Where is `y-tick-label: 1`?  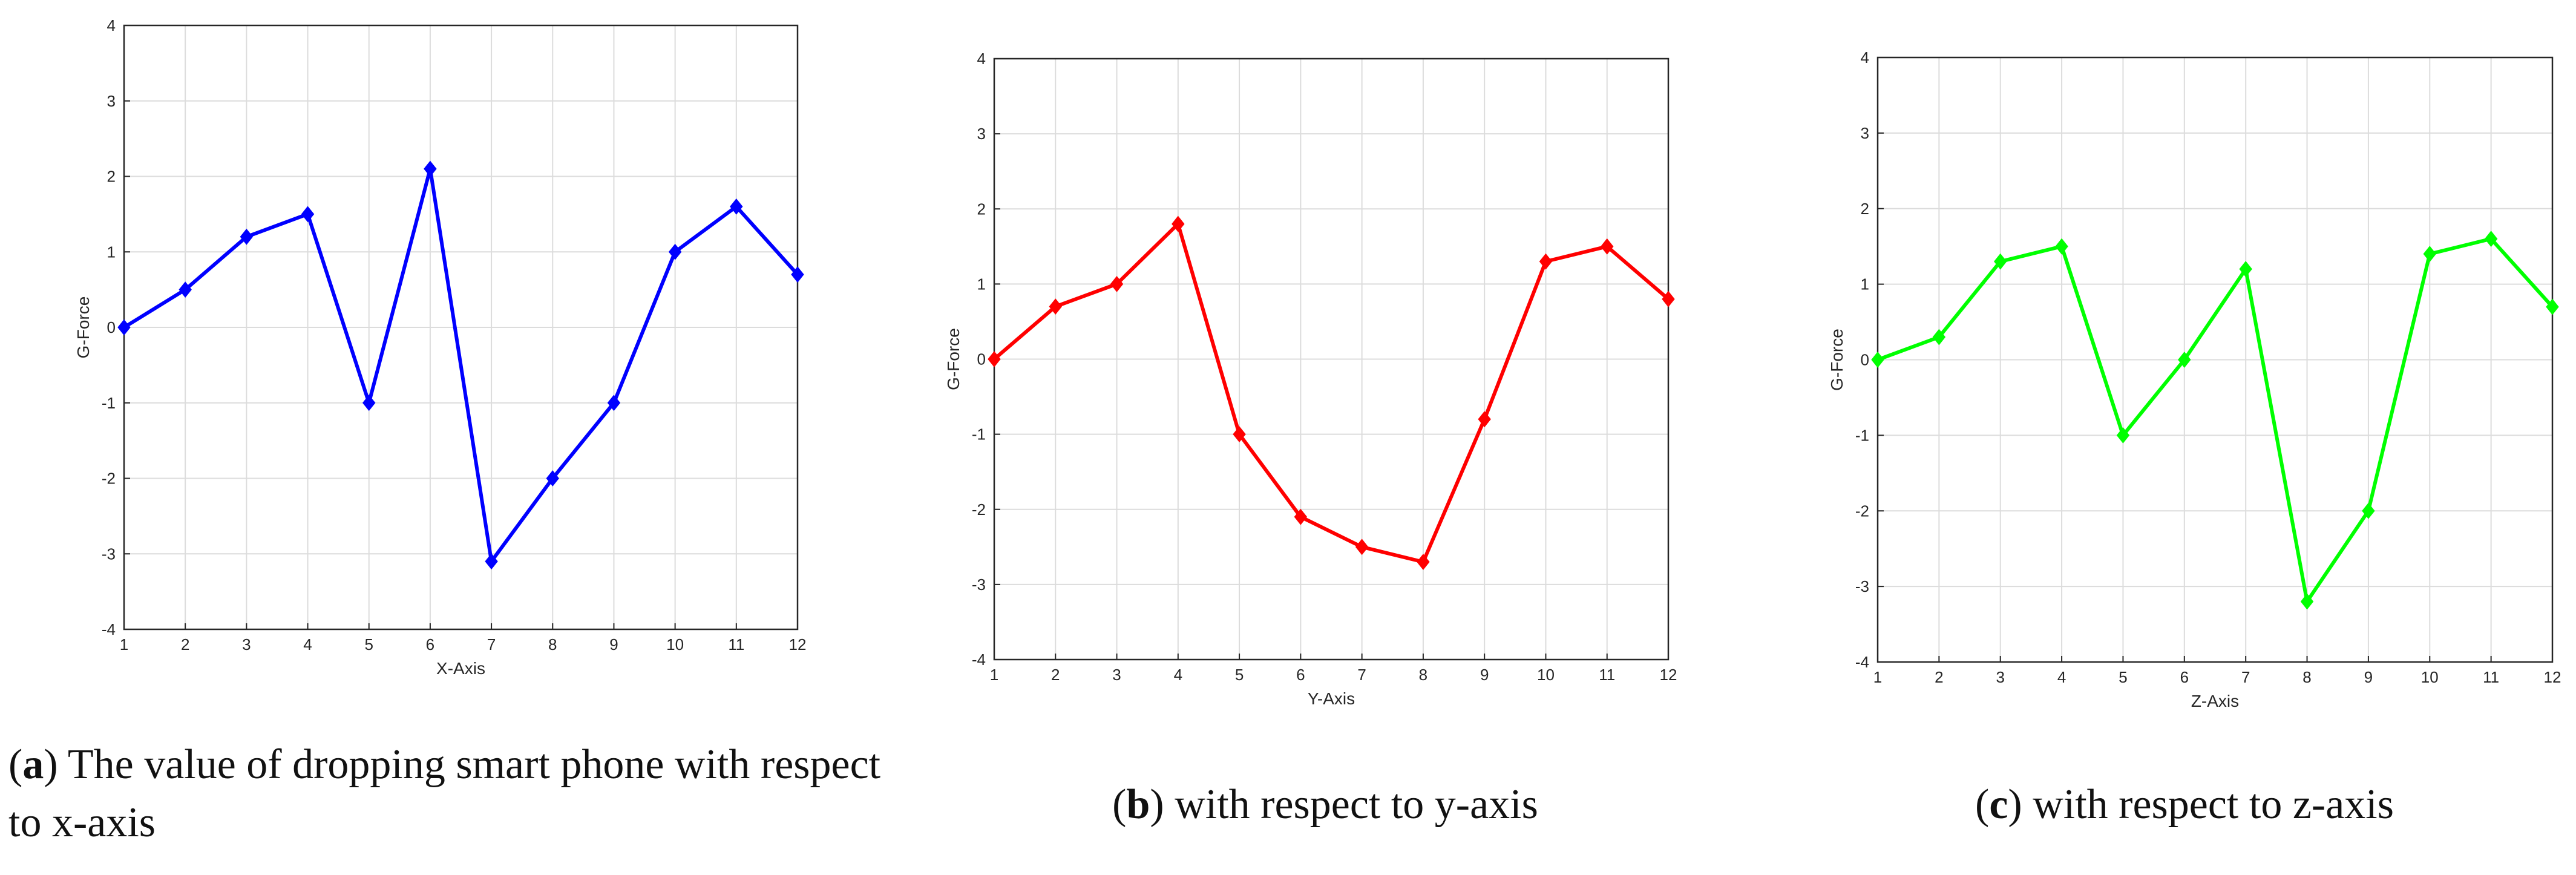 y-tick-label: 1 is located at coordinates (981, 284).